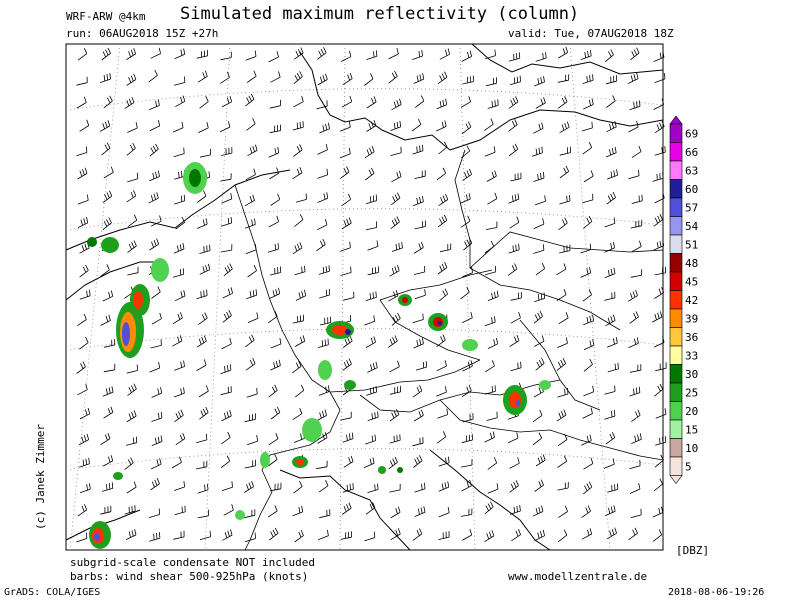 The image size is (800, 600). Describe the element at coordinates (691, 411) in the screenshot. I see `colorbar-tick-label: 20` at that location.